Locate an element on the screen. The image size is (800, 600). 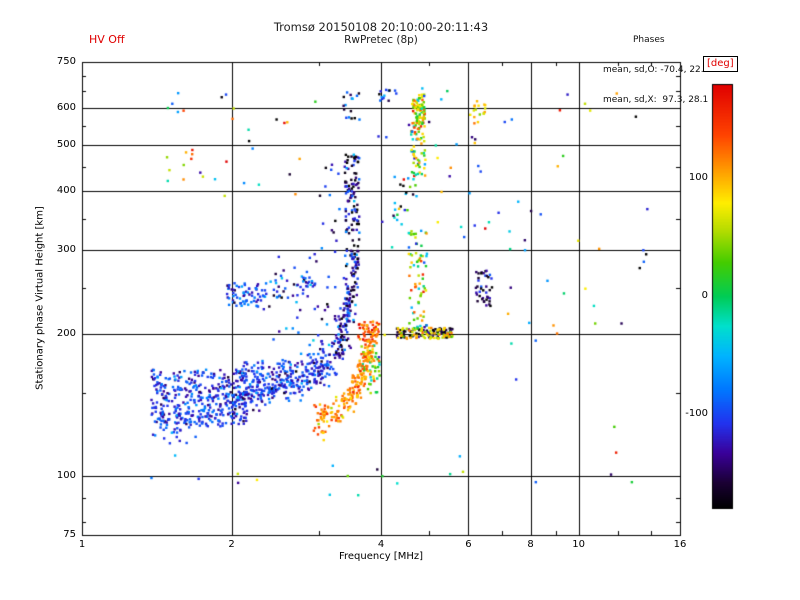
colorbar-tick-label: 0 is located at coordinates (704, 295).